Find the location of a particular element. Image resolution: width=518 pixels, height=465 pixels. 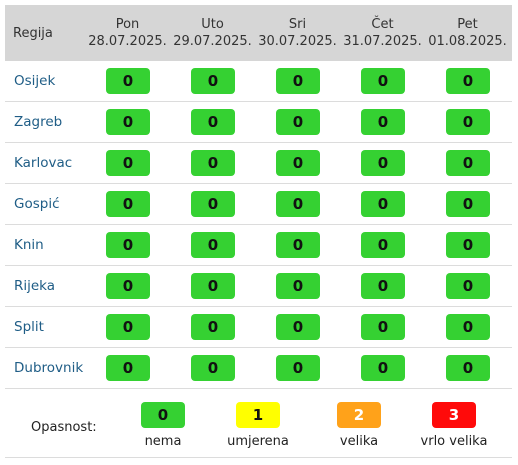

region-link-zagreb: Zagreb is located at coordinates (38, 122).